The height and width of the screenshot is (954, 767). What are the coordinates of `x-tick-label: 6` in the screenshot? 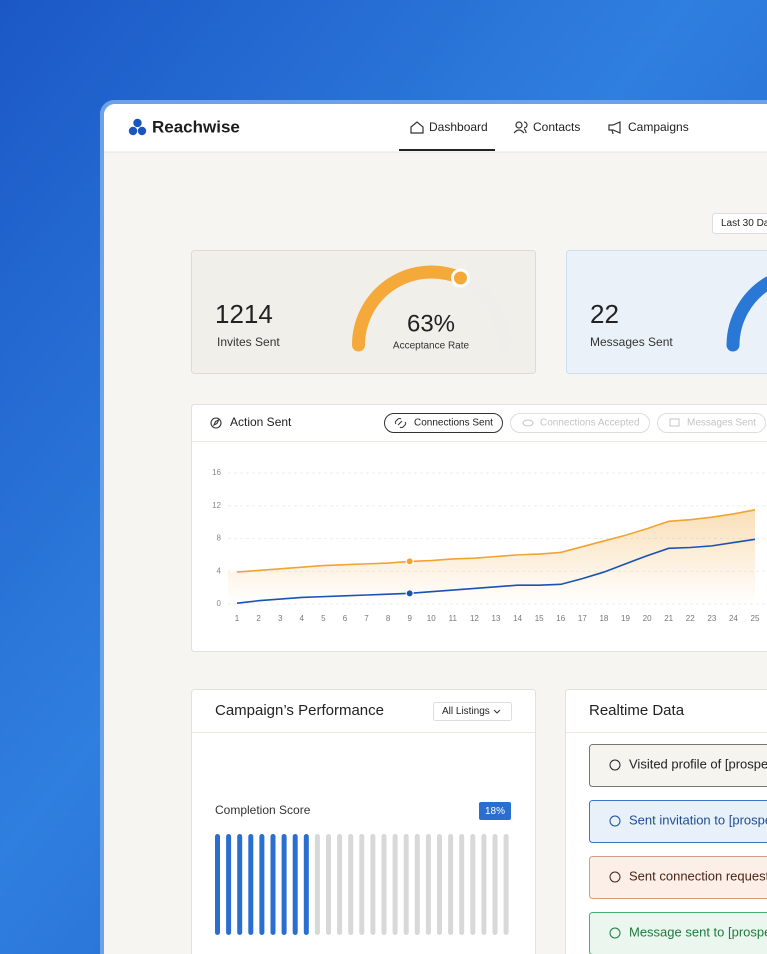 It's located at (345, 618).